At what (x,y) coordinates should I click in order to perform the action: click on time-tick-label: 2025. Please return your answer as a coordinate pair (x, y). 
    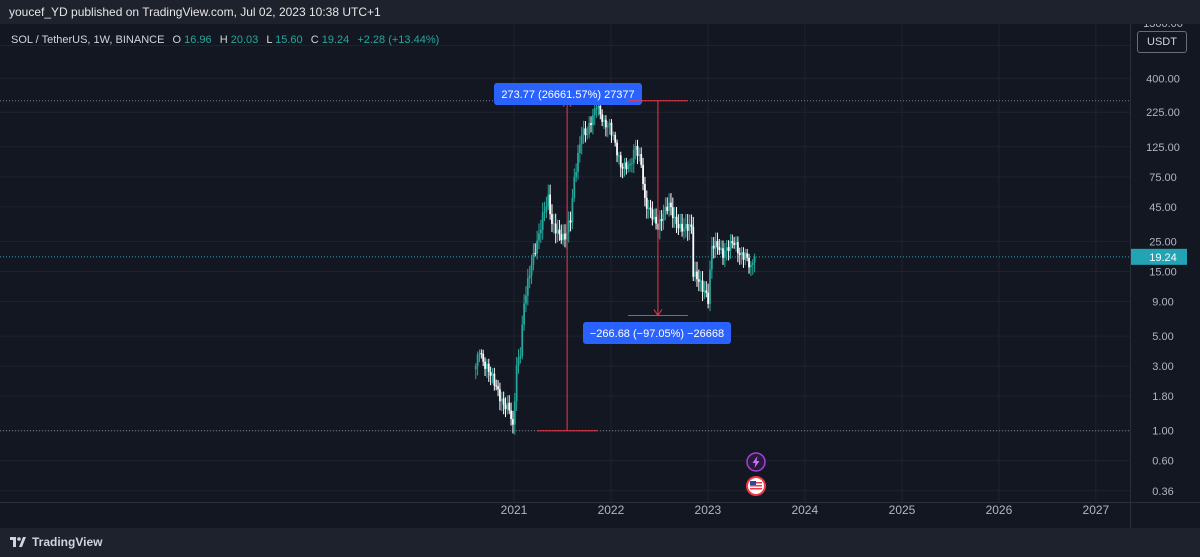
    Looking at the image, I should click on (902, 510).